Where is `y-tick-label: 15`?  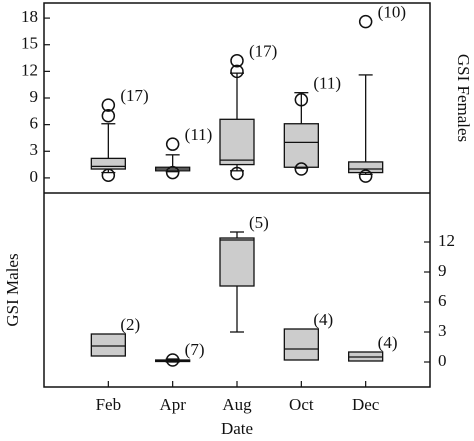
y-tick-label: 15 is located at coordinates (29, 43).